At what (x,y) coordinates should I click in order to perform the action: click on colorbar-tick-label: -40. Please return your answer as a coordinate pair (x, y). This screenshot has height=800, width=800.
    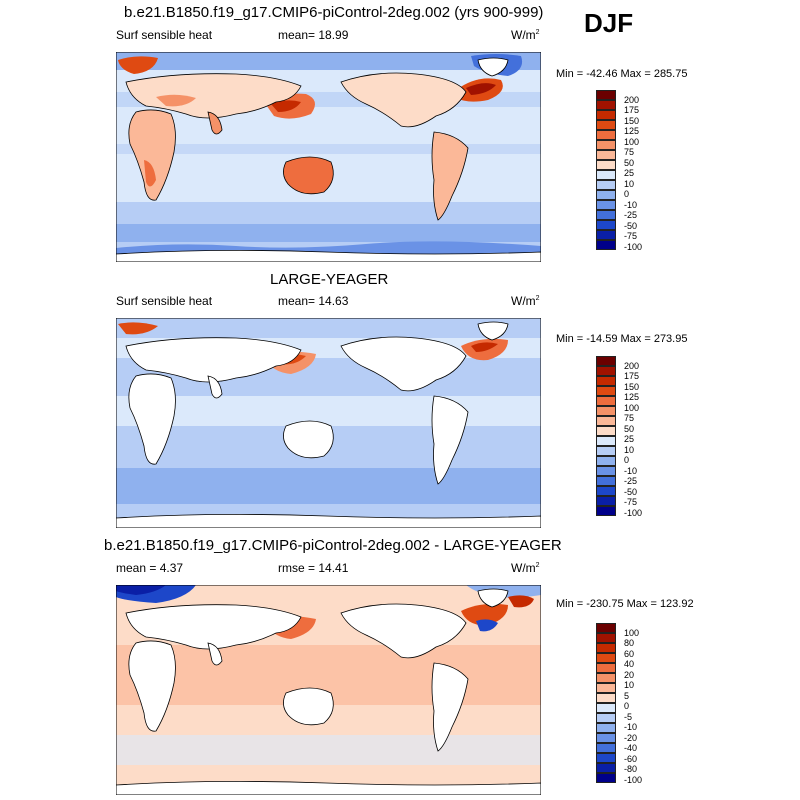
    Looking at the image, I should click on (631, 748).